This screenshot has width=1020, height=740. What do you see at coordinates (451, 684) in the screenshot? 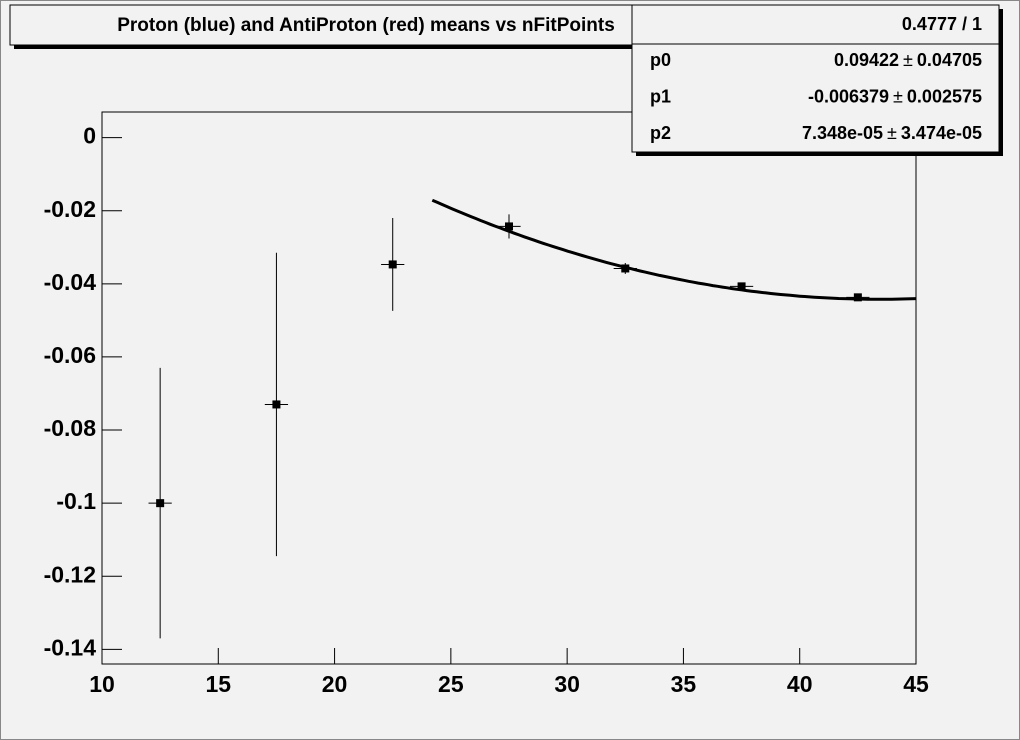
I see `x-tick-label: 25` at bounding box center [451, 684].